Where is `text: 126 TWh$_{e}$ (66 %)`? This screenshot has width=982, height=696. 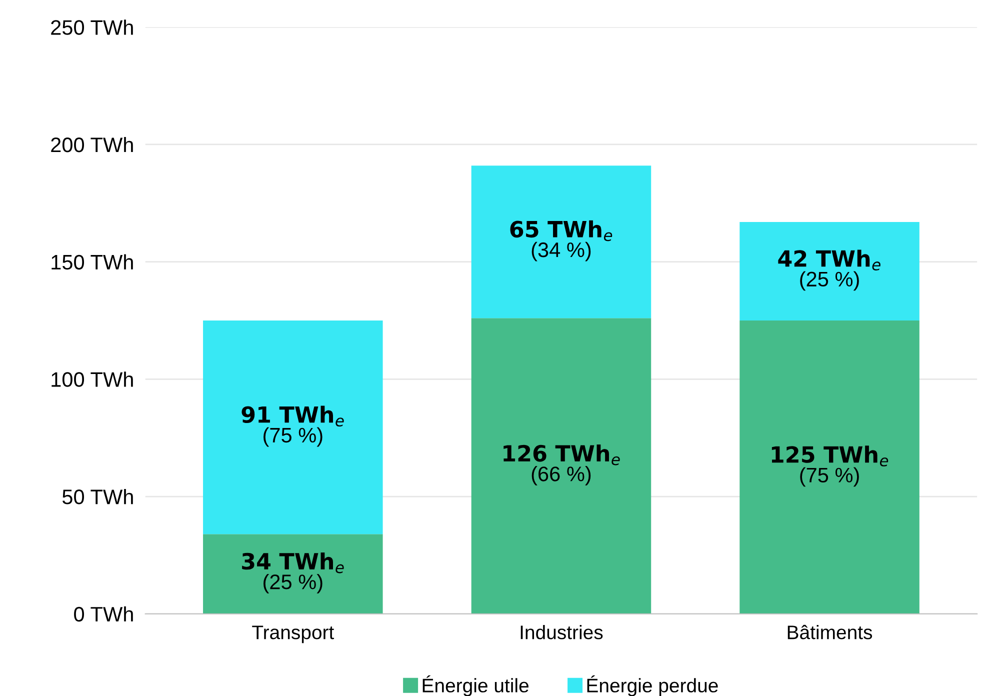
text: 126 TWh$_{e}$ (66 %) is located at coordinates (562, 465).